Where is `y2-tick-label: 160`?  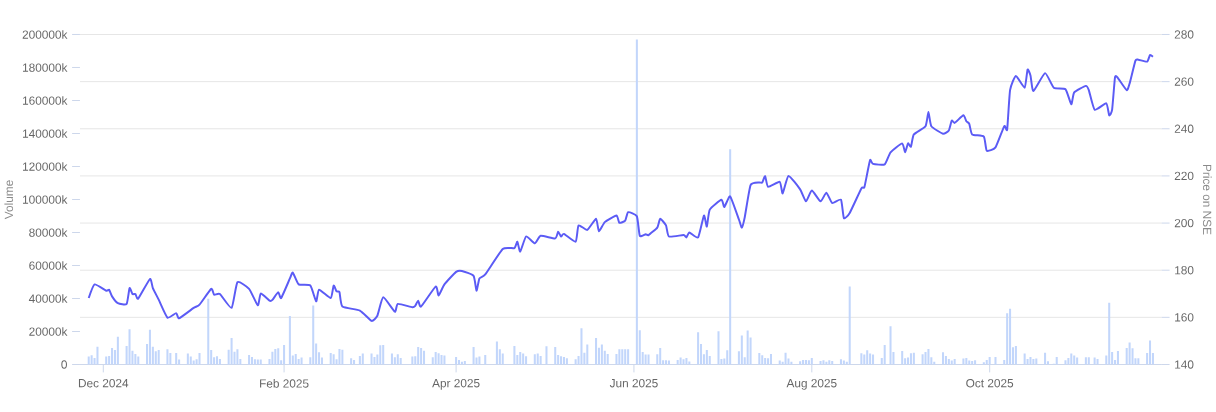
y2-tick-label: 160 is located at coordinates (1184, 317).